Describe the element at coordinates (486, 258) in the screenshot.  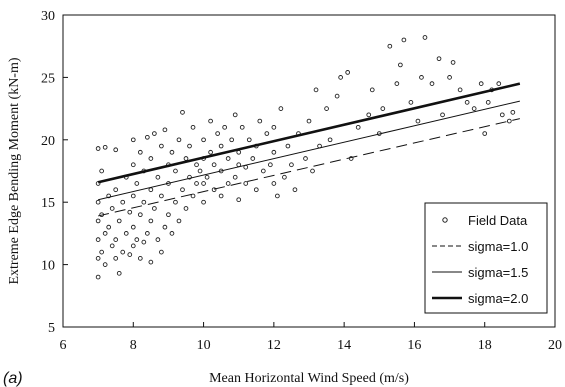
I see `legend: Field Data sigma=1.0 sigma=1.5 sigma=2.0` at that location.